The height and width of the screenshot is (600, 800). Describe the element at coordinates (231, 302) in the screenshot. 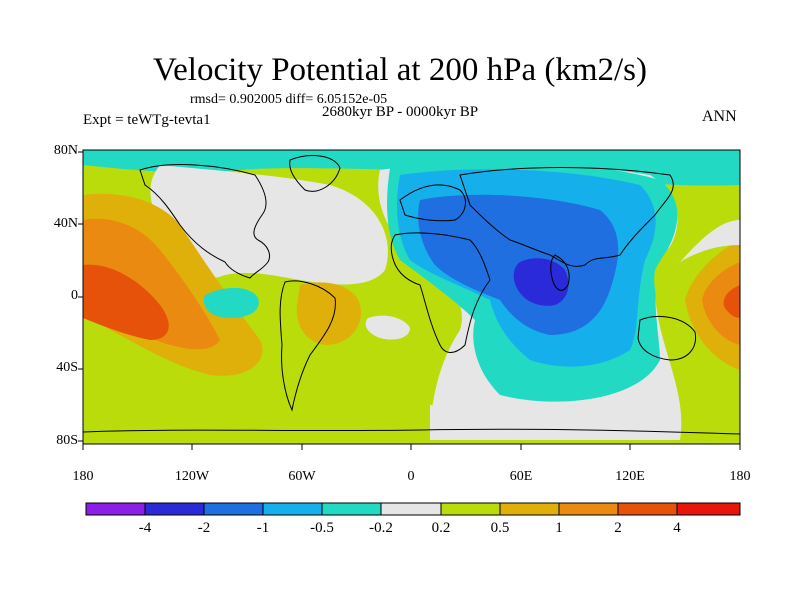

I see `east-pacific-negative-blob` at that location.